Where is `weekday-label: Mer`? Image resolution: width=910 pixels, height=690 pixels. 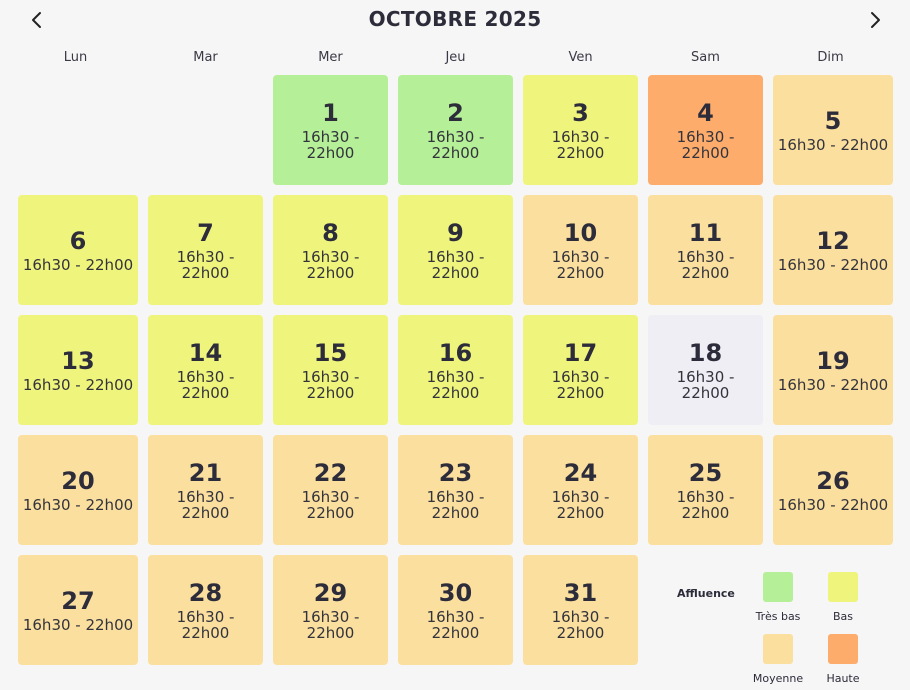
weekday-label: Mer is located at coordinates (330, 57).